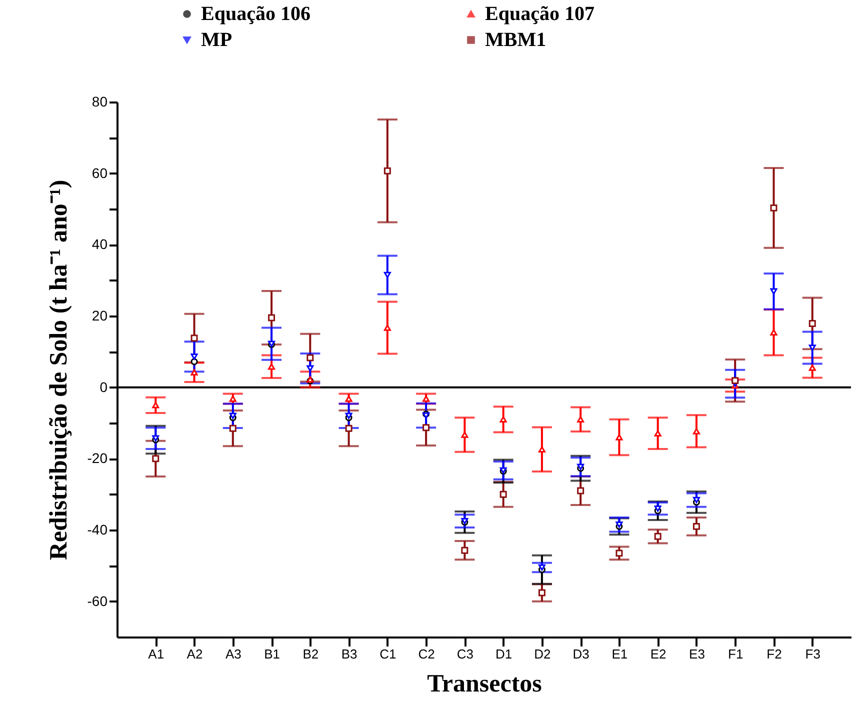  What do you see at coordinates (100, 102) in the screenshot?
I see `y-tick-label: 80` at bounding box center [100, 102].